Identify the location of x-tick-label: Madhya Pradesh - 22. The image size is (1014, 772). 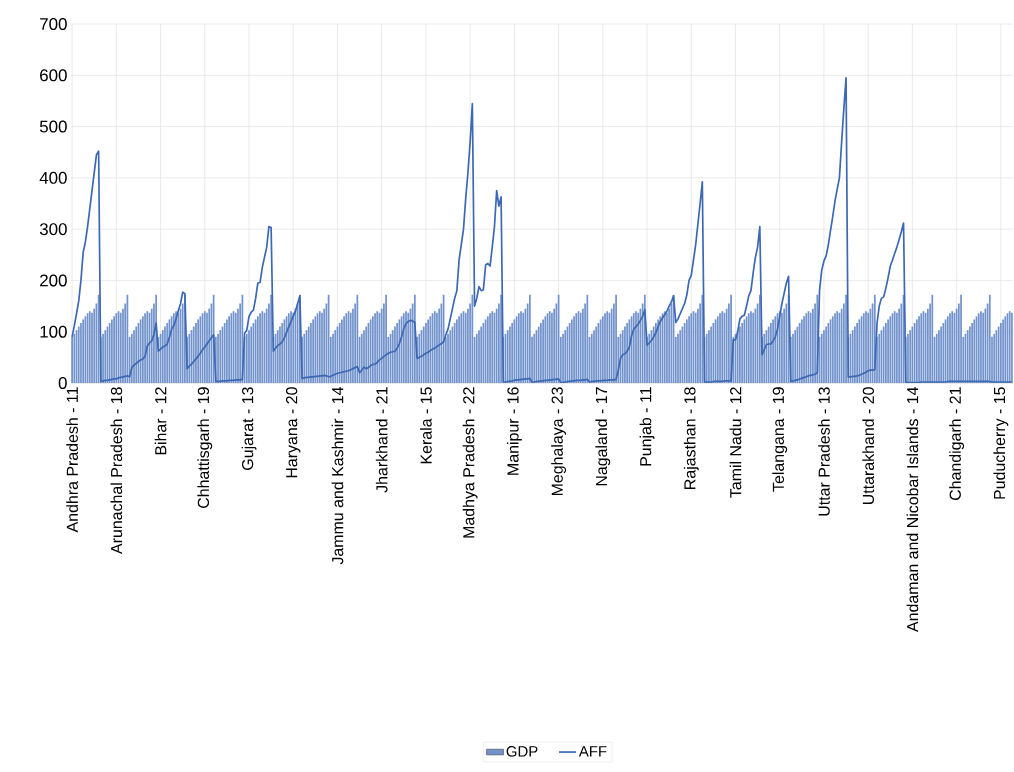
(470, 462).